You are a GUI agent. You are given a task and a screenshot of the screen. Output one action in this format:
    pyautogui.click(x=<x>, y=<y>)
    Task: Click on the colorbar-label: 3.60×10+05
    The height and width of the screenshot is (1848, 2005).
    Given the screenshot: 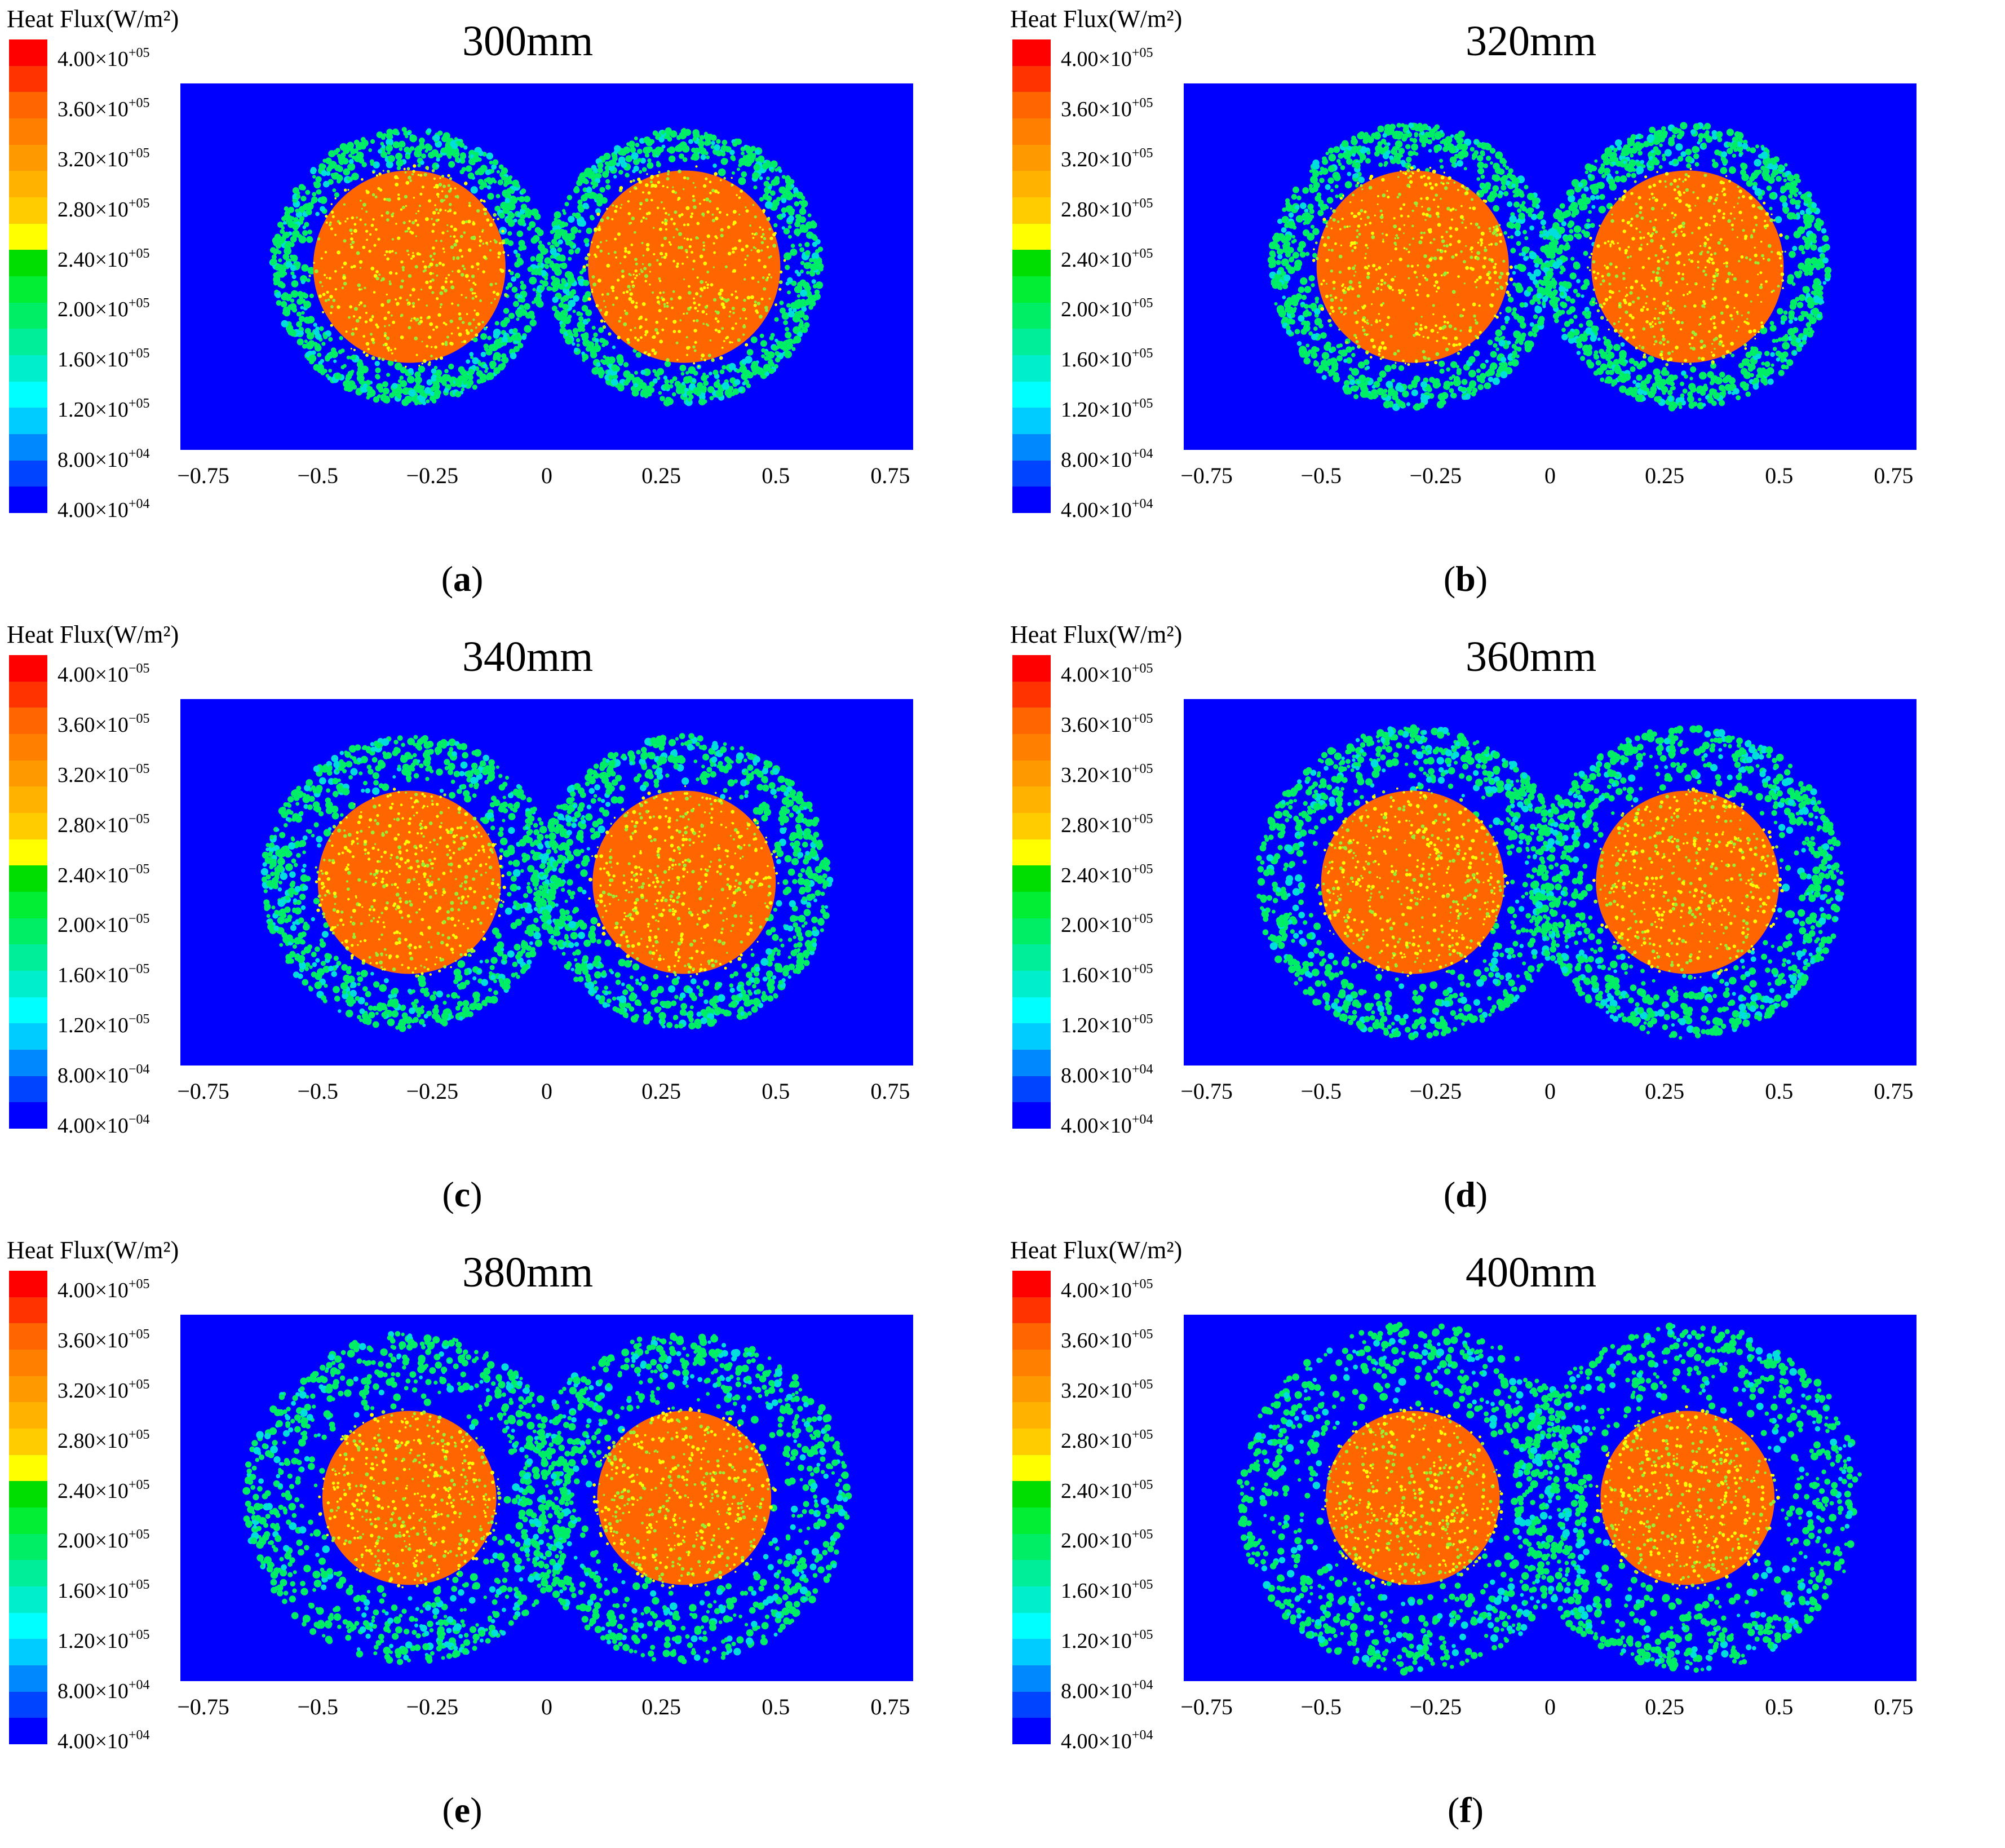 What is the action you would take?
    pyautogui.click(x=103, y=108)
    